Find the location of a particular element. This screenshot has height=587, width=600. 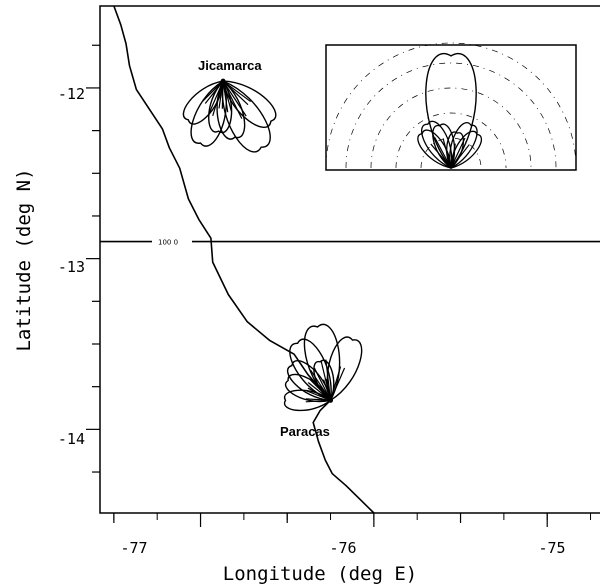

jicamarca-radiation-pattern is located at coordinates (229, 115).